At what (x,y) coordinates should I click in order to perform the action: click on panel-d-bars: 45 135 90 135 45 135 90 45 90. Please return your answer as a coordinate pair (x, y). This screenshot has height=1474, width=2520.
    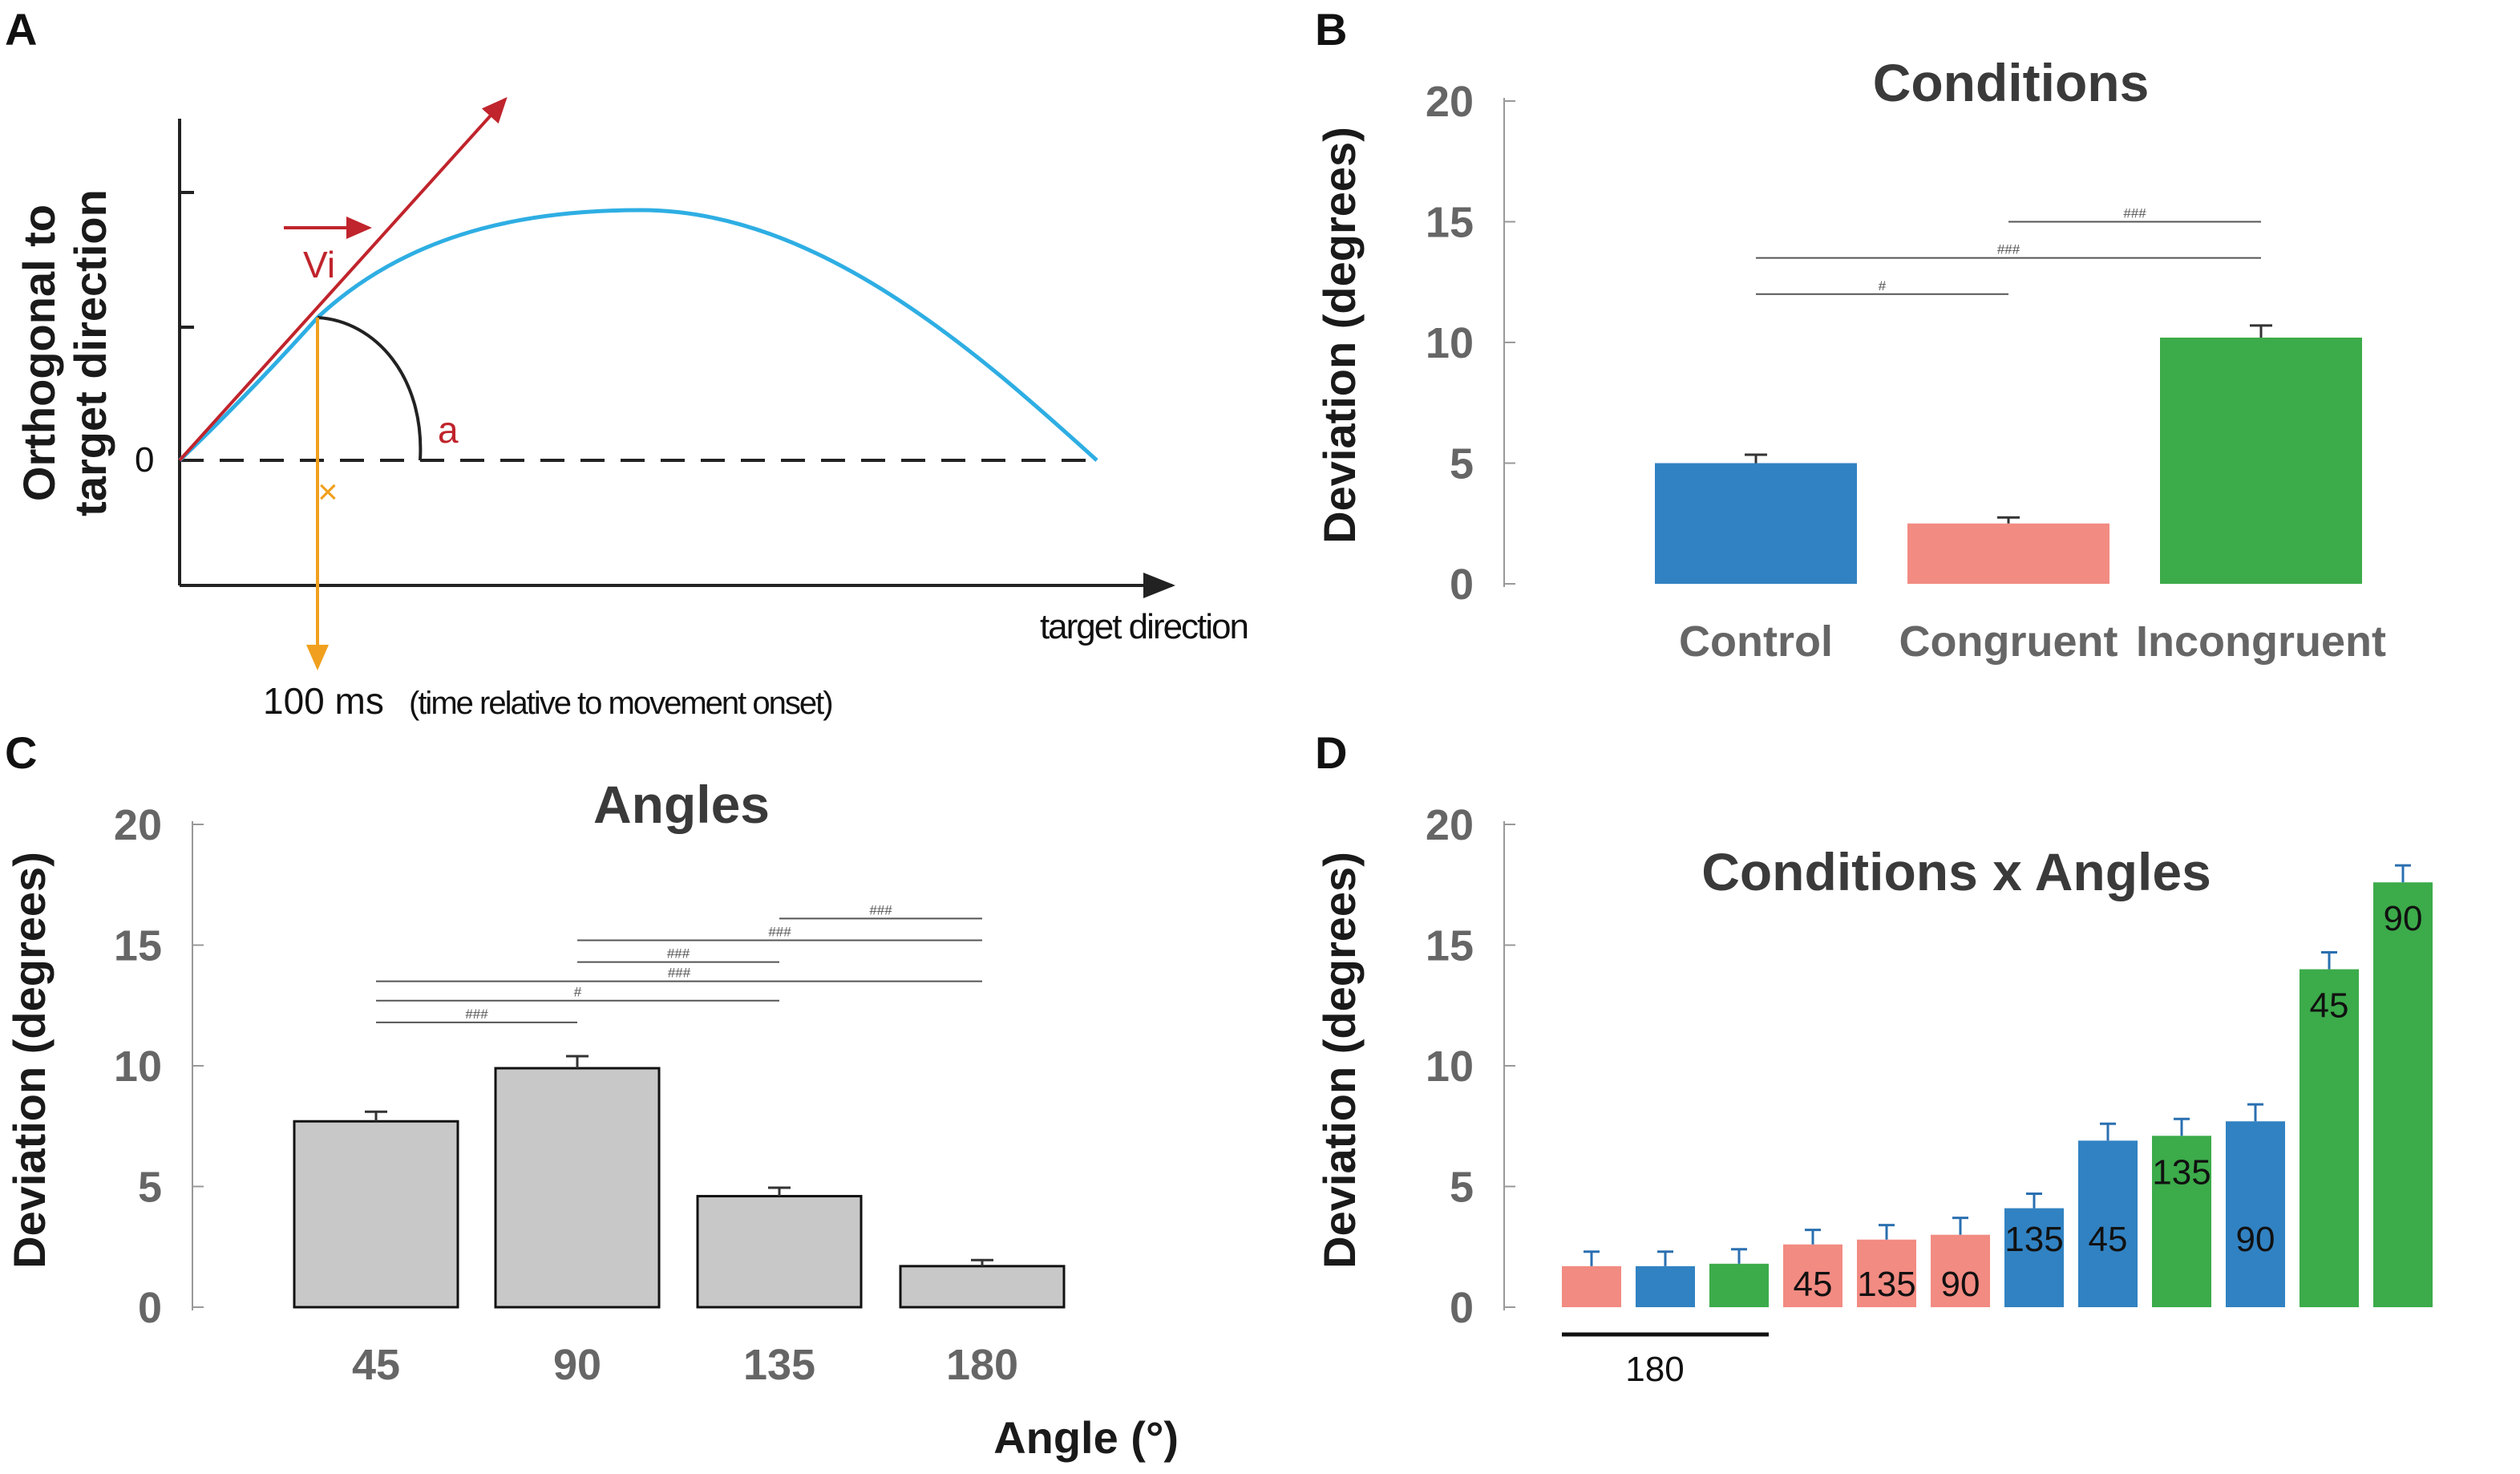
    Looking at the image, I should click on (1997, 1085).